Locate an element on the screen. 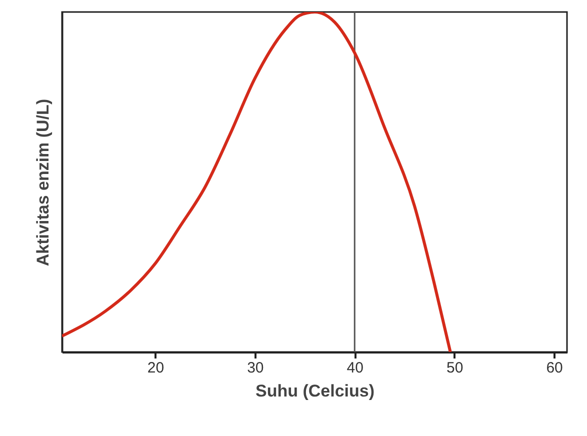 Image resolution: width=587 pixels, height=436 pixels. x-tick-label: 20 is located at coordinates (155, 368).